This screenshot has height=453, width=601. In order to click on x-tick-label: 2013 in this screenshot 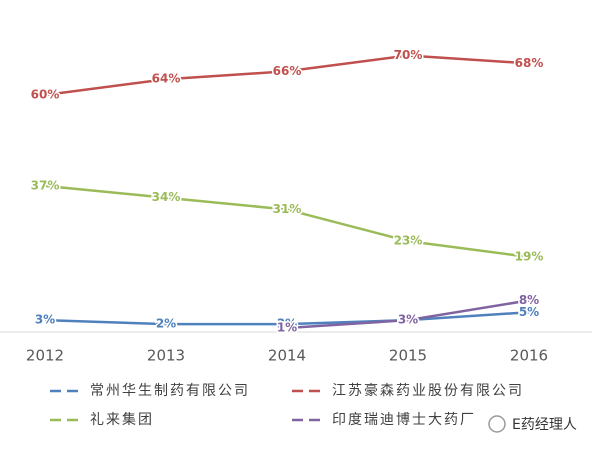, I will do `click(166, 356)`.